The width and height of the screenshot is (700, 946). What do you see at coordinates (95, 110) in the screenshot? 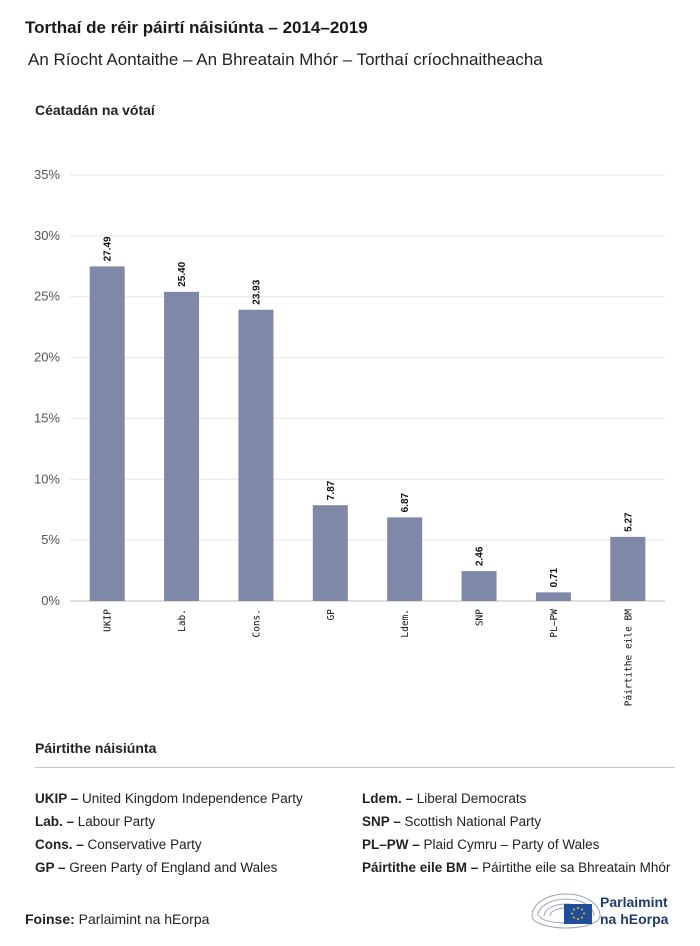
I see `y-axis-label: Céatadán na vótaí` at bounding box center [95, 110].